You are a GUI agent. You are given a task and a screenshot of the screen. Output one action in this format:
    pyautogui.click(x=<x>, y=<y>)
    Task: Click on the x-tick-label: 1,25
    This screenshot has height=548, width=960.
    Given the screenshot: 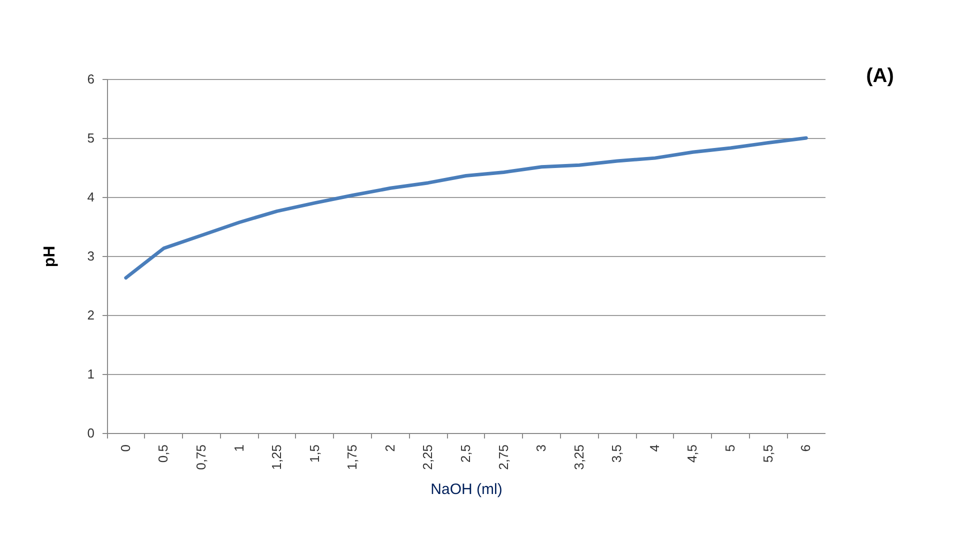 What is the action you would take?
    pyautogui.click(x=276, y=457)
    